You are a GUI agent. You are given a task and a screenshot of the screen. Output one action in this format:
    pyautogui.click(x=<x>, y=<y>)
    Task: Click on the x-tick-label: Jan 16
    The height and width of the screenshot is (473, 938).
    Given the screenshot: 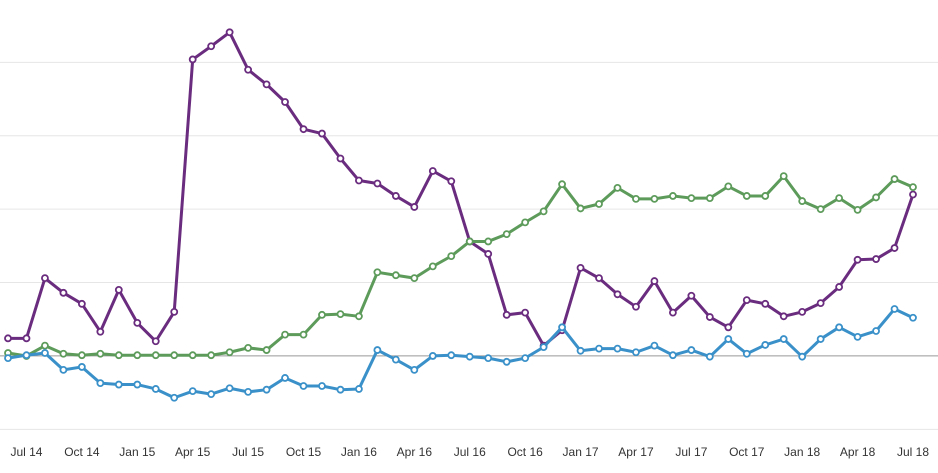 What is the action you would take?
    pyautogui.click(x=359, y=452)
    